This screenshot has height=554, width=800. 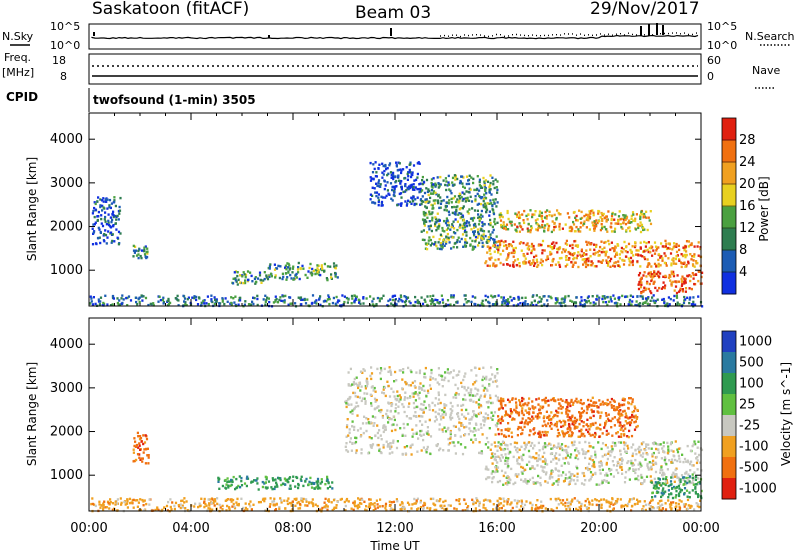 What do you see at coordinates (395, 37) in the screenshot?
I see `noise-sky-trace` at bounding box center [395, 37].